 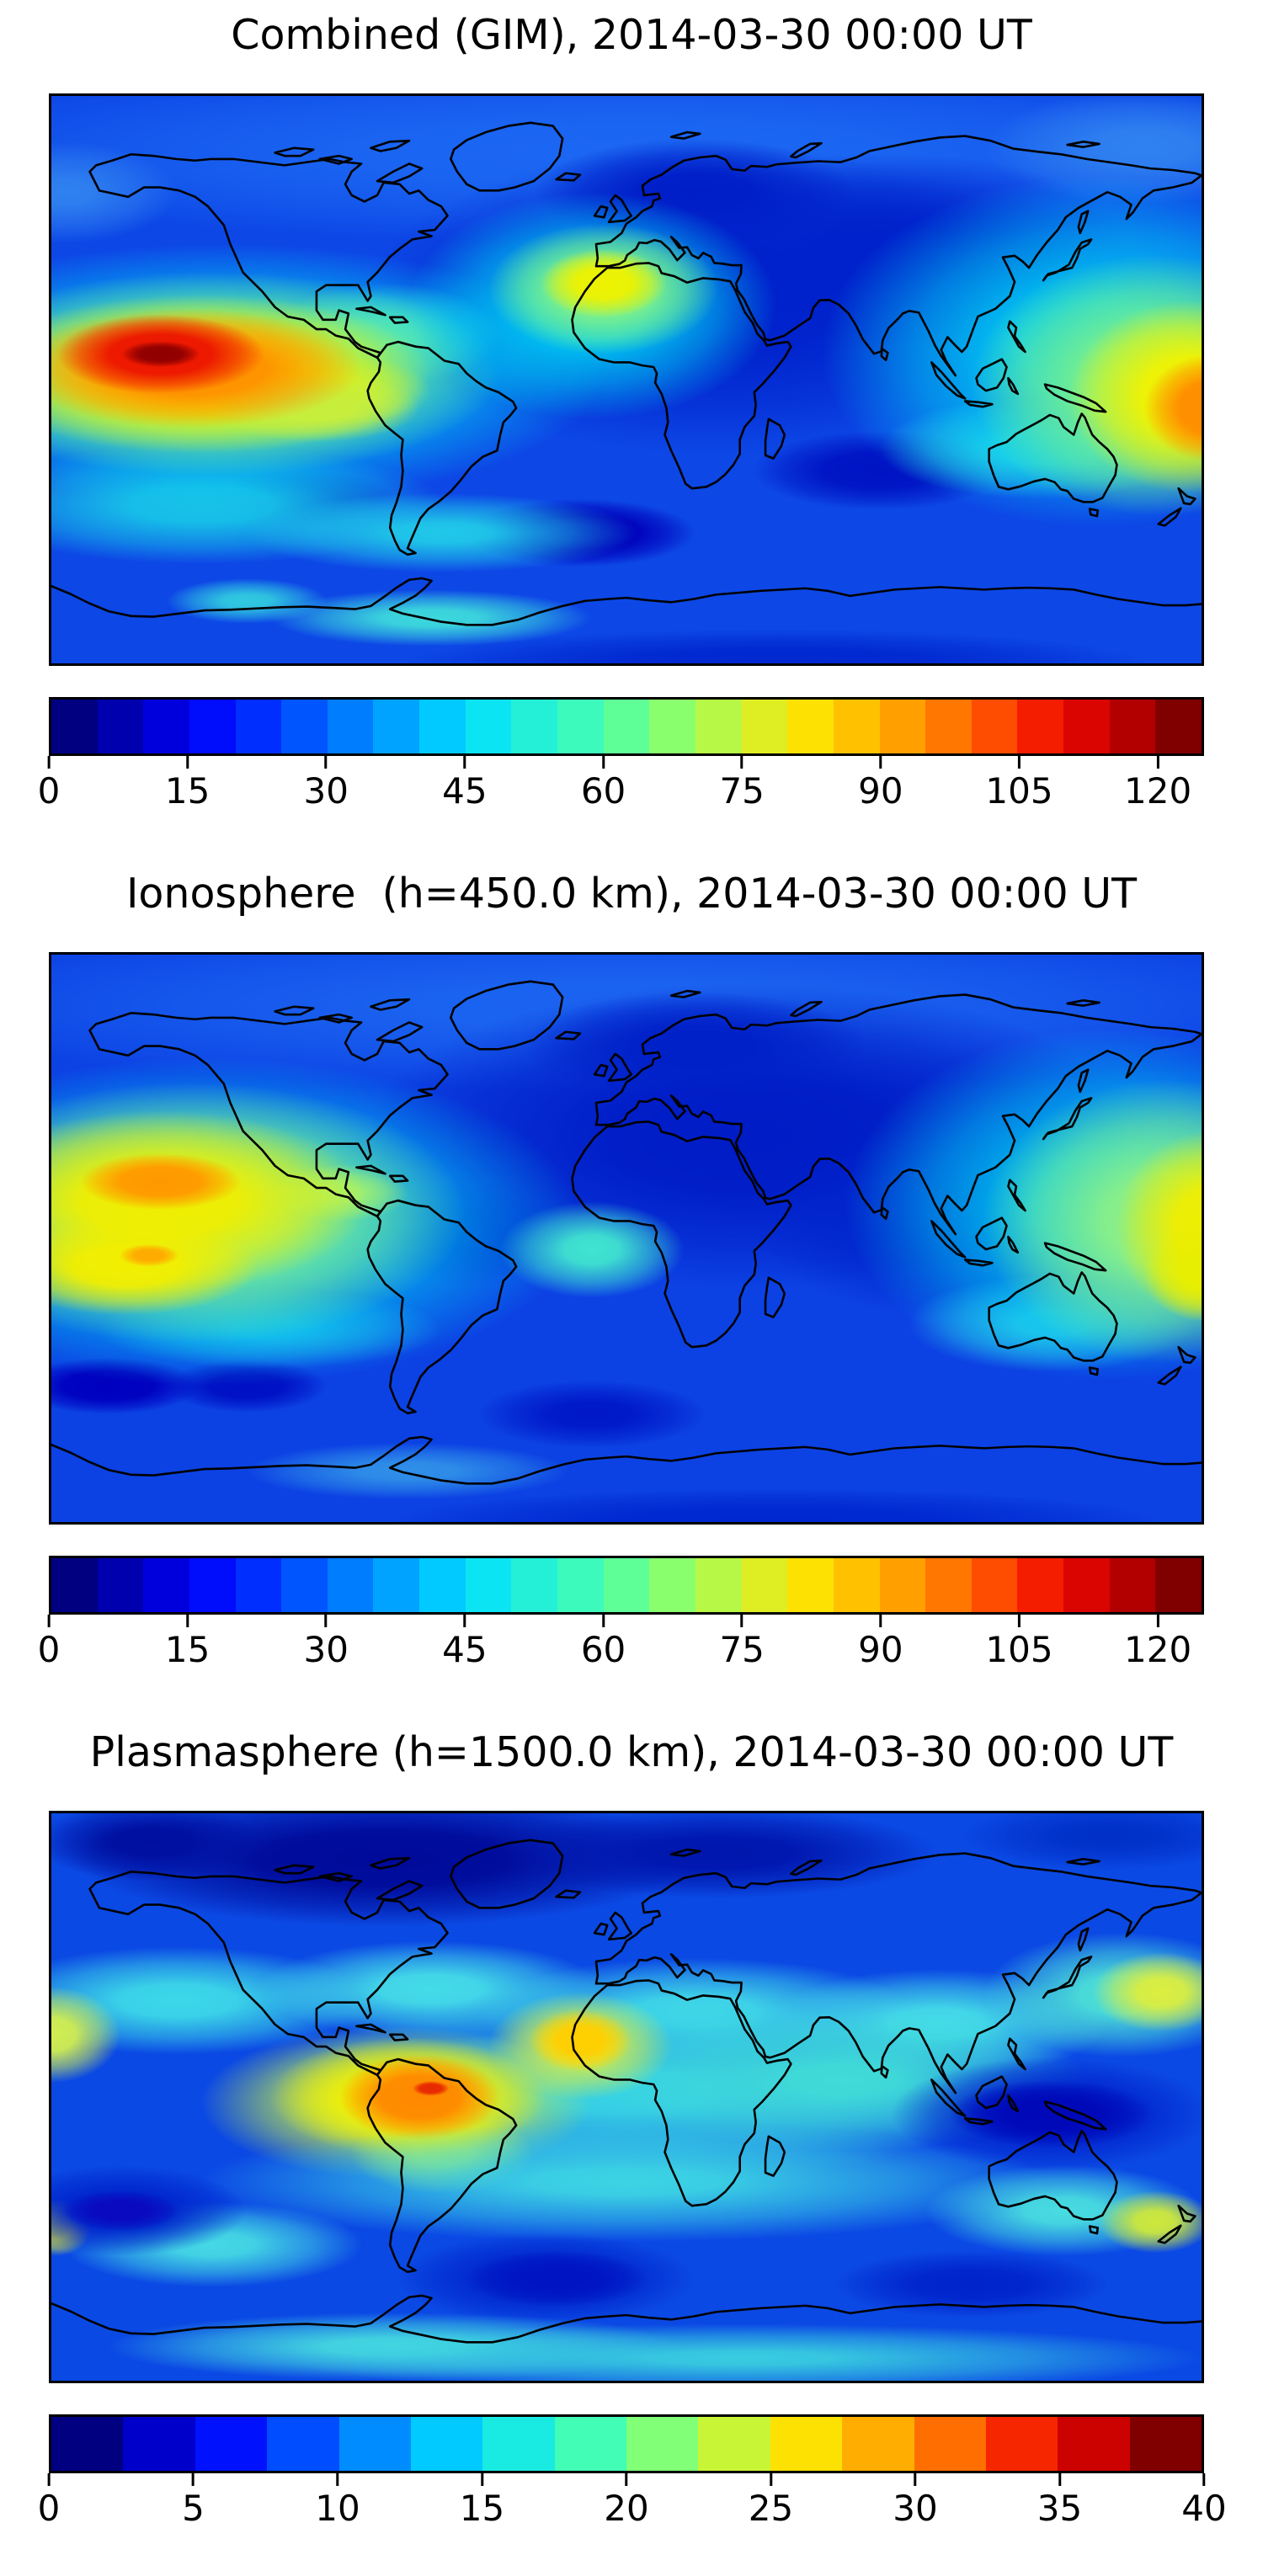 What do you see at coordinates (631, 35) in the screenshot?
I see `panel-title: Combined (GIM), 2014-03-30 00:00 UT` at bounding box center [631, 35].